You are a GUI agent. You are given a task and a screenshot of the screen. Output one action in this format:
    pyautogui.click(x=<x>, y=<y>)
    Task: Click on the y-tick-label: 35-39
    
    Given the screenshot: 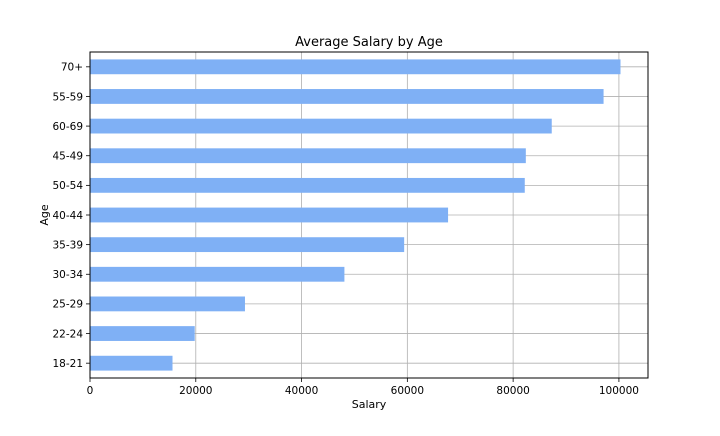 What is the action you would take?
    pyautogui.click(x=67, y=245)
    